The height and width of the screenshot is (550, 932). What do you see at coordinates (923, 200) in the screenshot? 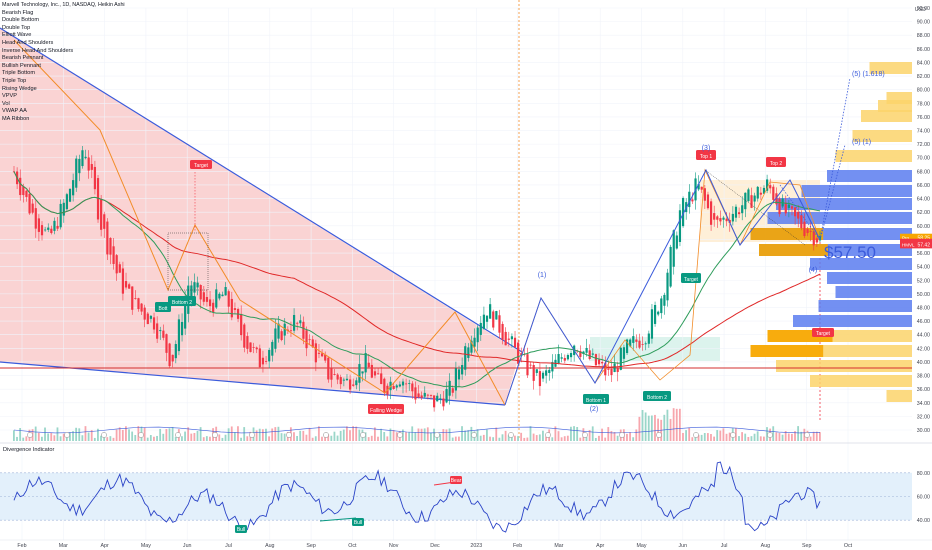
I see `price-tick: 64.00` at bounding box center [923, 200].